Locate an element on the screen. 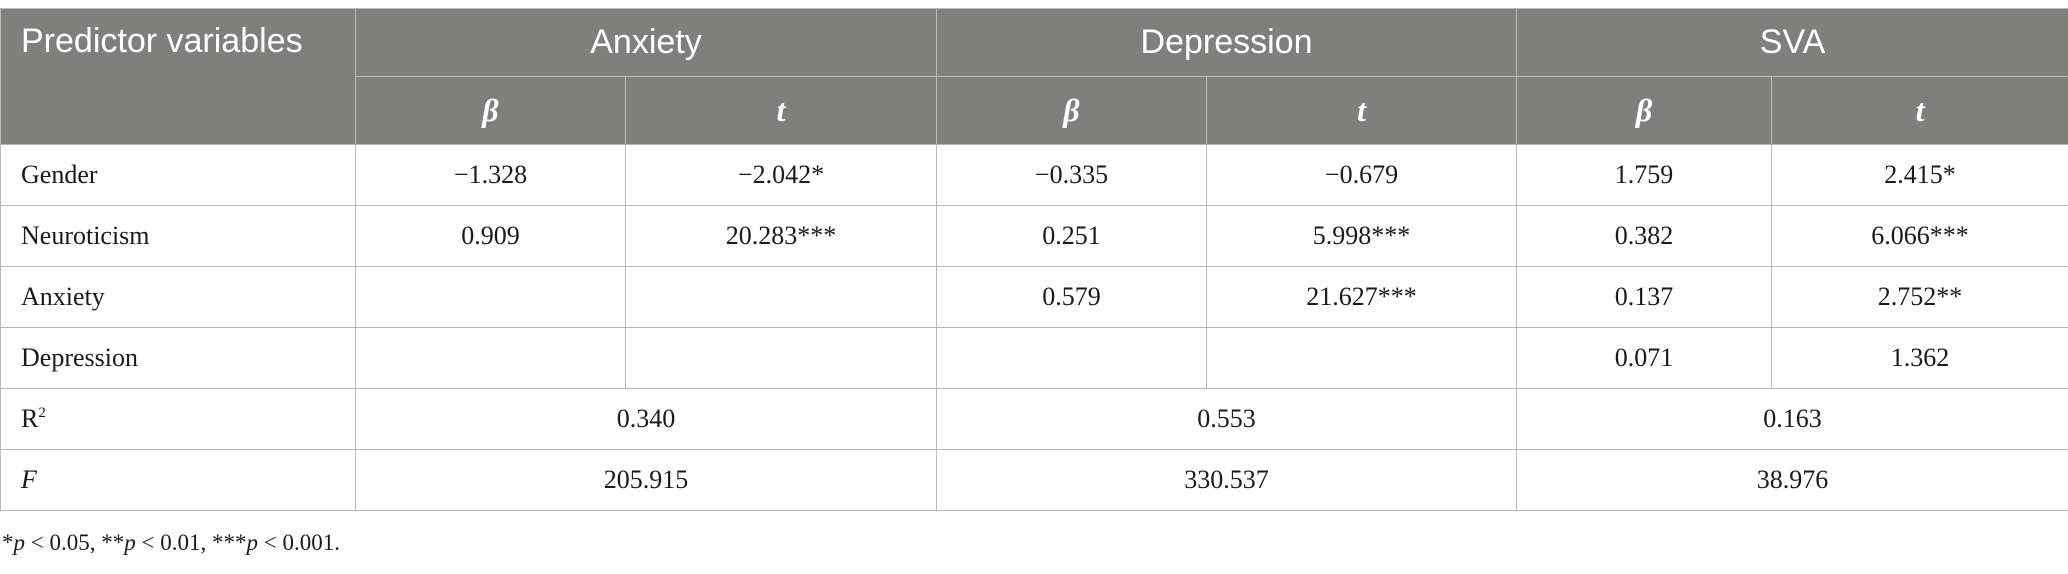 The width and height of the screenshot is (2068, 574). table-cell: 2.752** is located at coordinates (1919, 297).